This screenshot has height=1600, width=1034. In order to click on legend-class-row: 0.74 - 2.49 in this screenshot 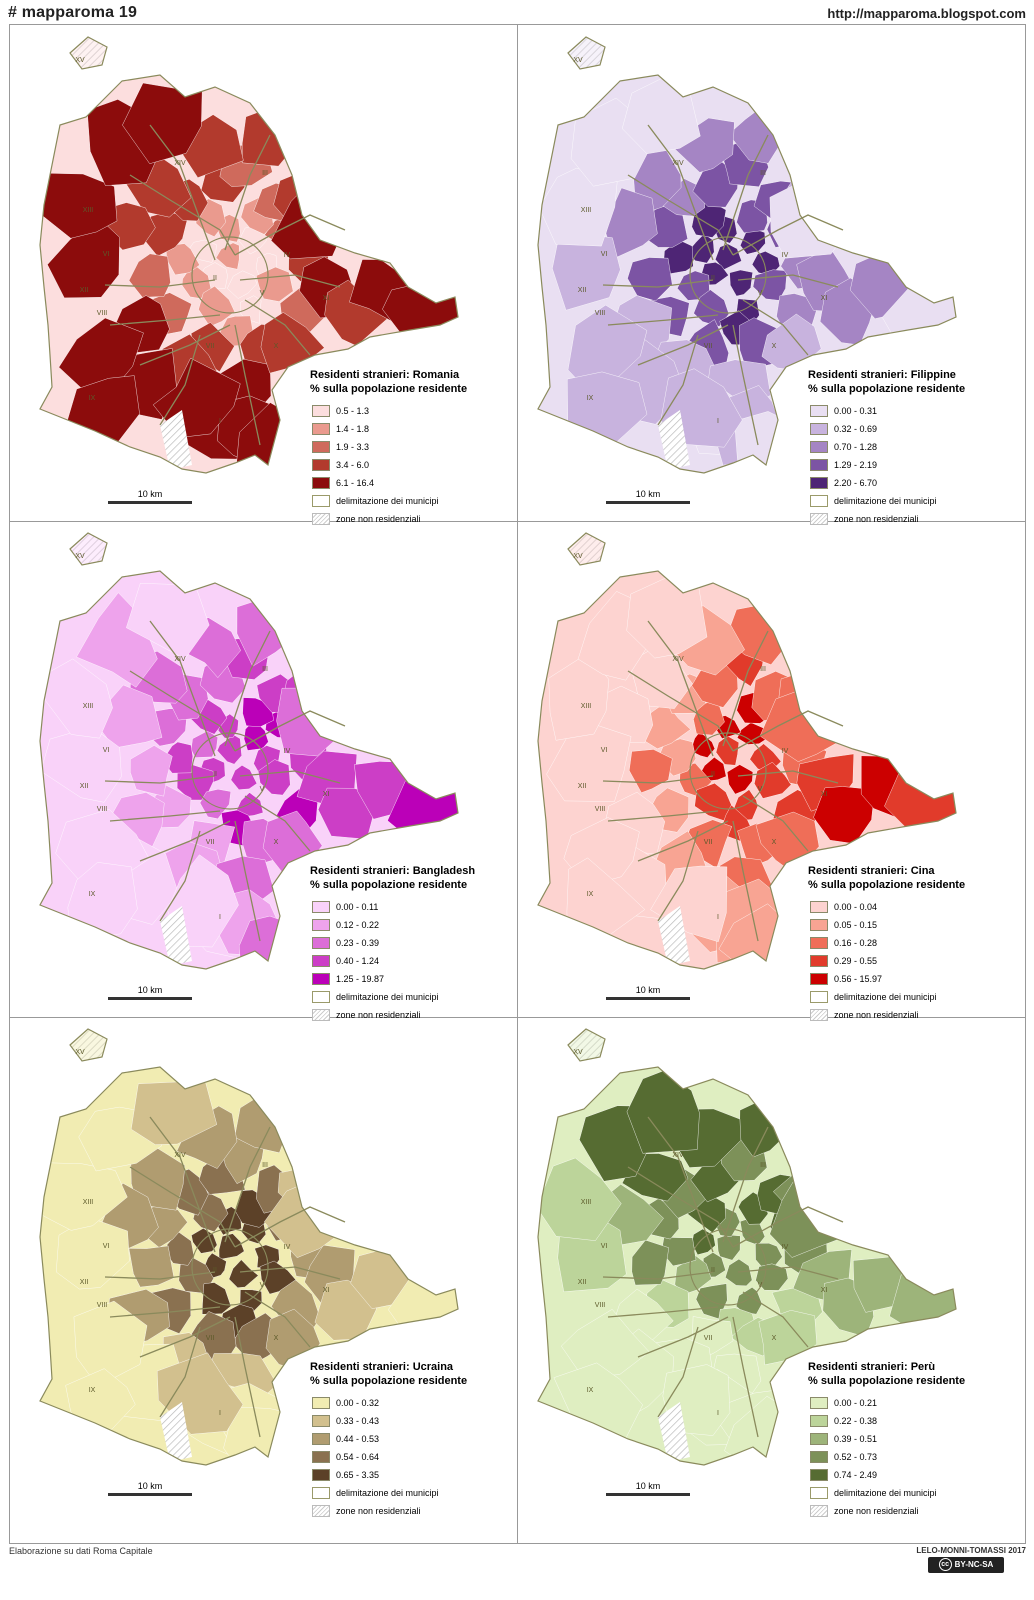, I will do `click(908, 1475)`.